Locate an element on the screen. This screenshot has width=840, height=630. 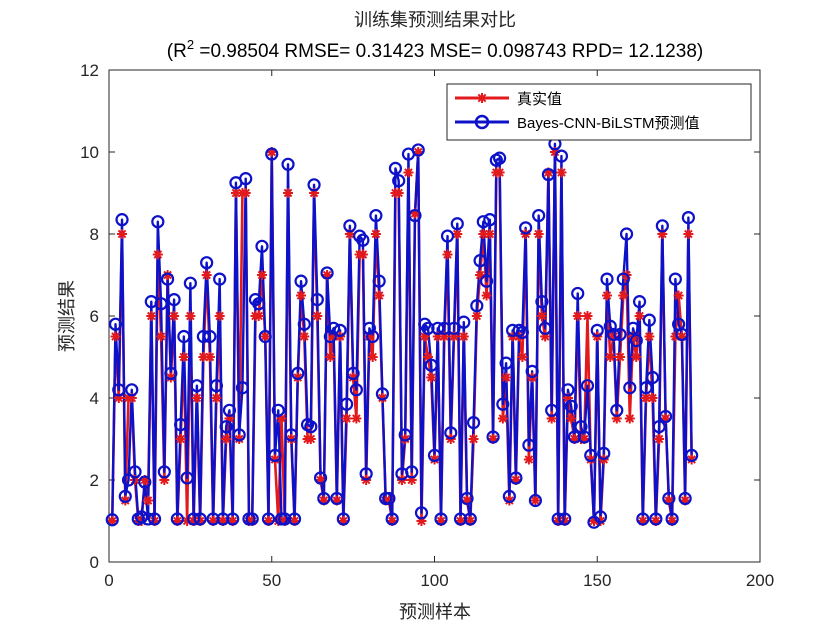
x-tick-label: 150 is located at coordinates (597, 580).